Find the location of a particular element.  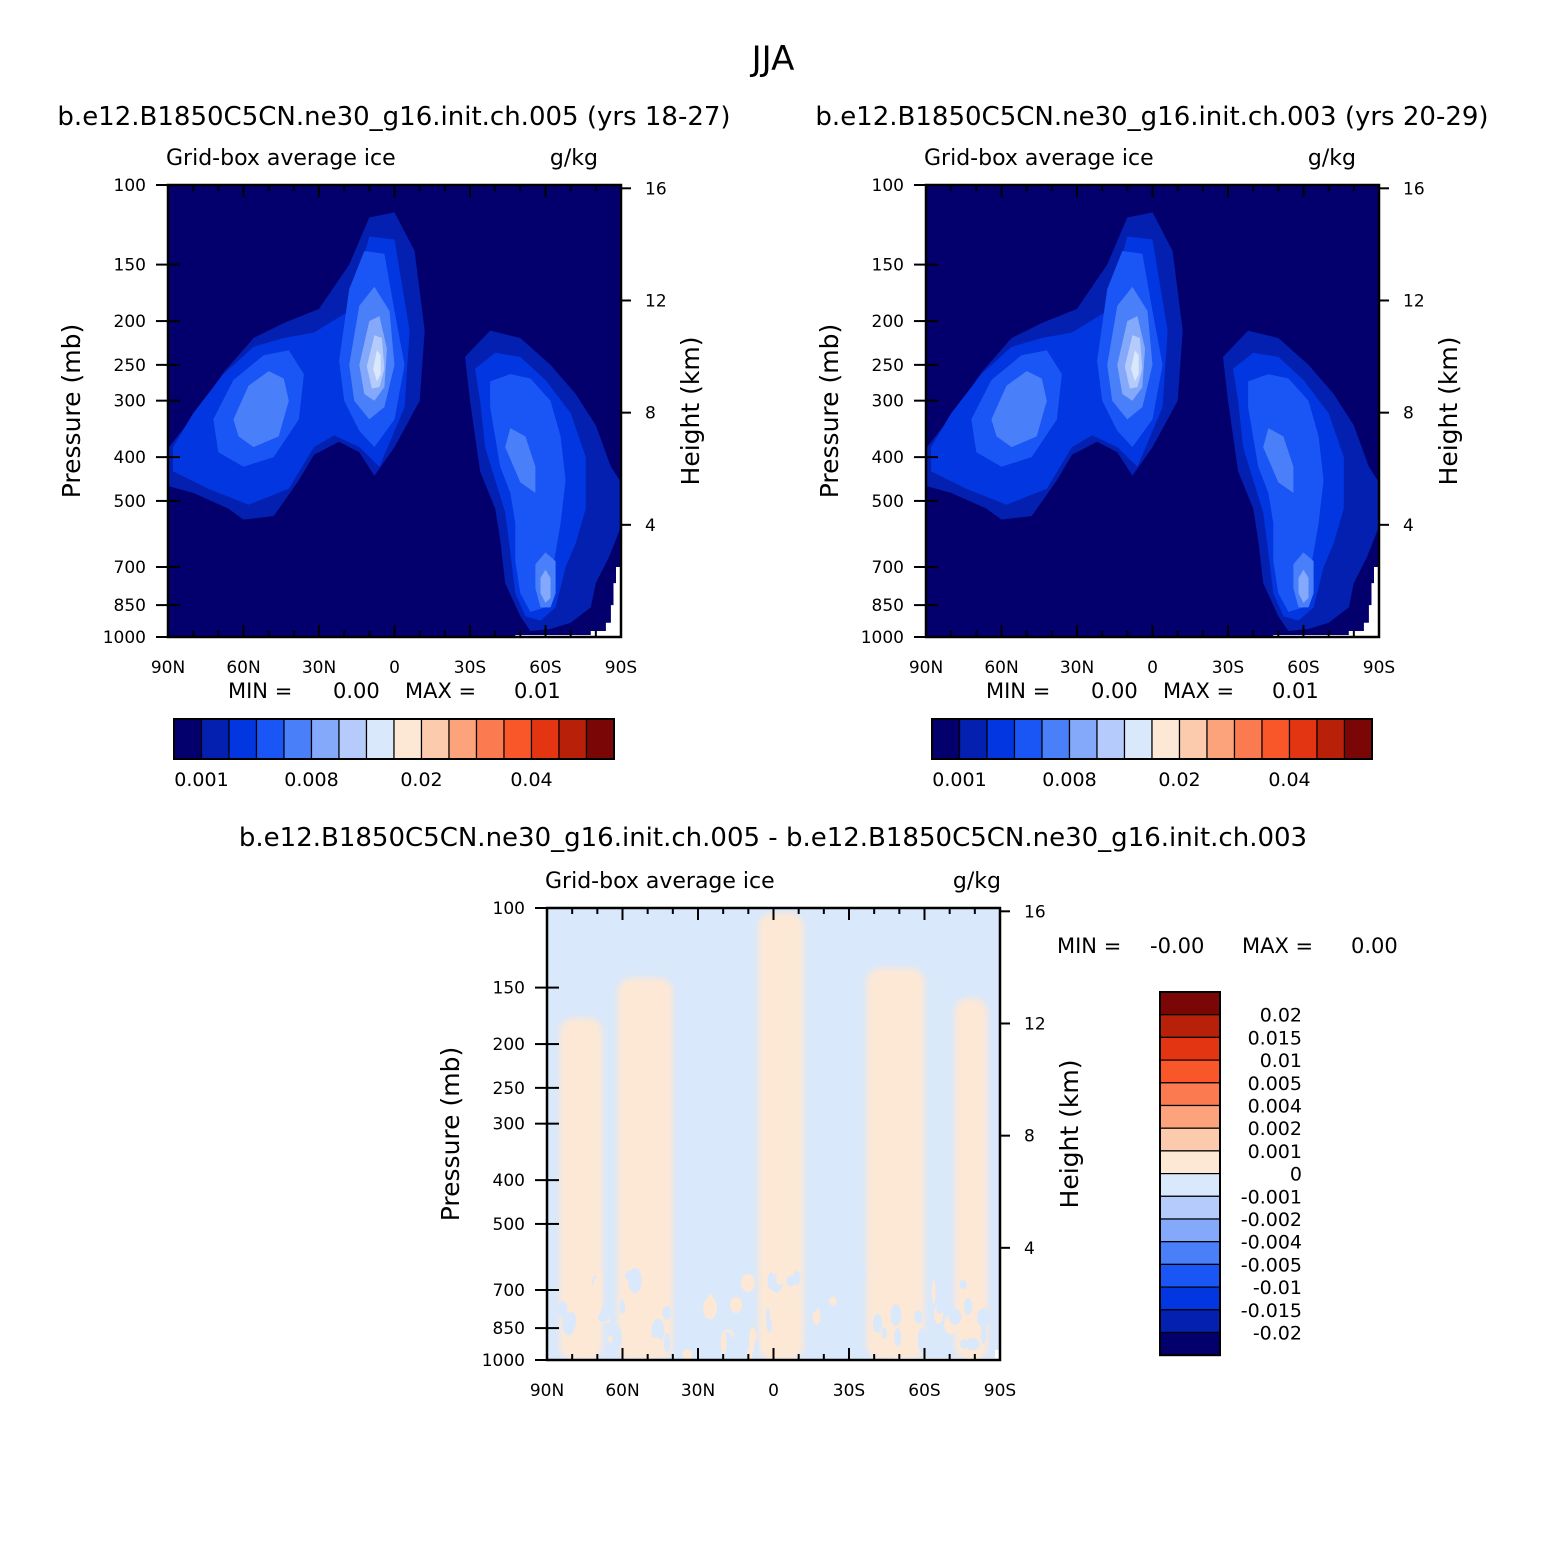

right-y-tick-label: 1000 is located at coordinates (882, 638).